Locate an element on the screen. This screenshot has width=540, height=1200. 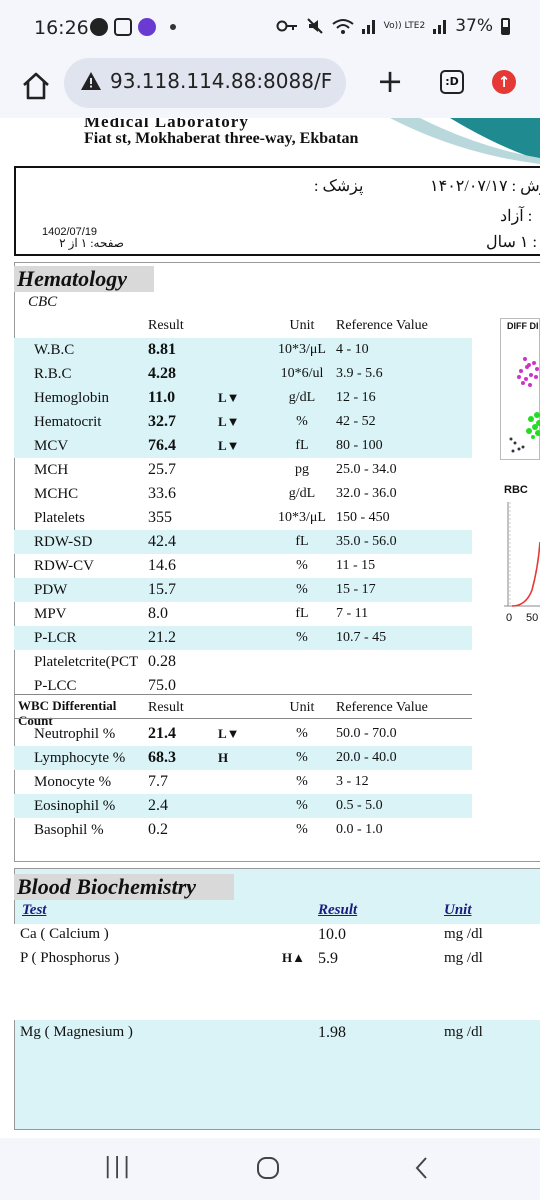
reference-header: Reference Value is located at coordinates (382, 707).